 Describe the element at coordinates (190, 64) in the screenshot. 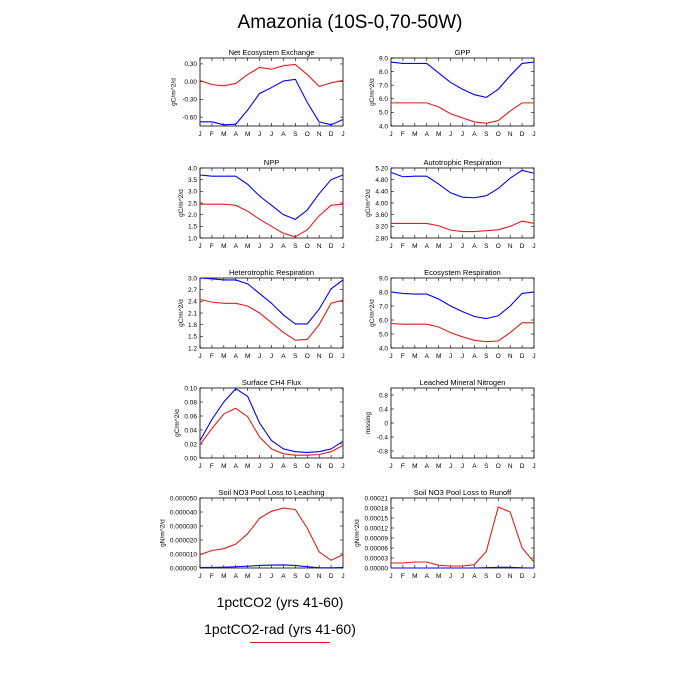

I see `y-tick-label: 0.30` at that location.